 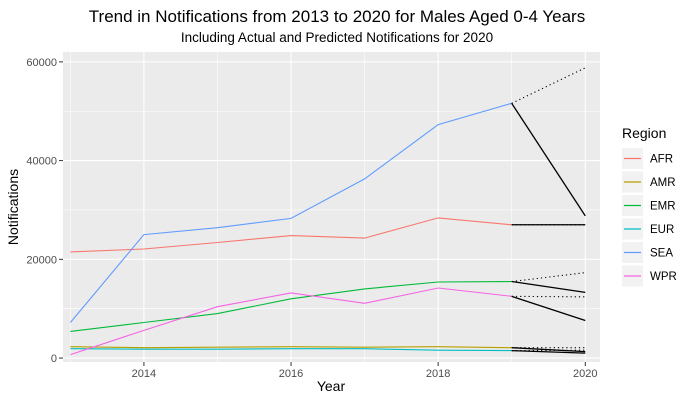 I want to click on actual-2020-emr, so click(x=548, y=287).